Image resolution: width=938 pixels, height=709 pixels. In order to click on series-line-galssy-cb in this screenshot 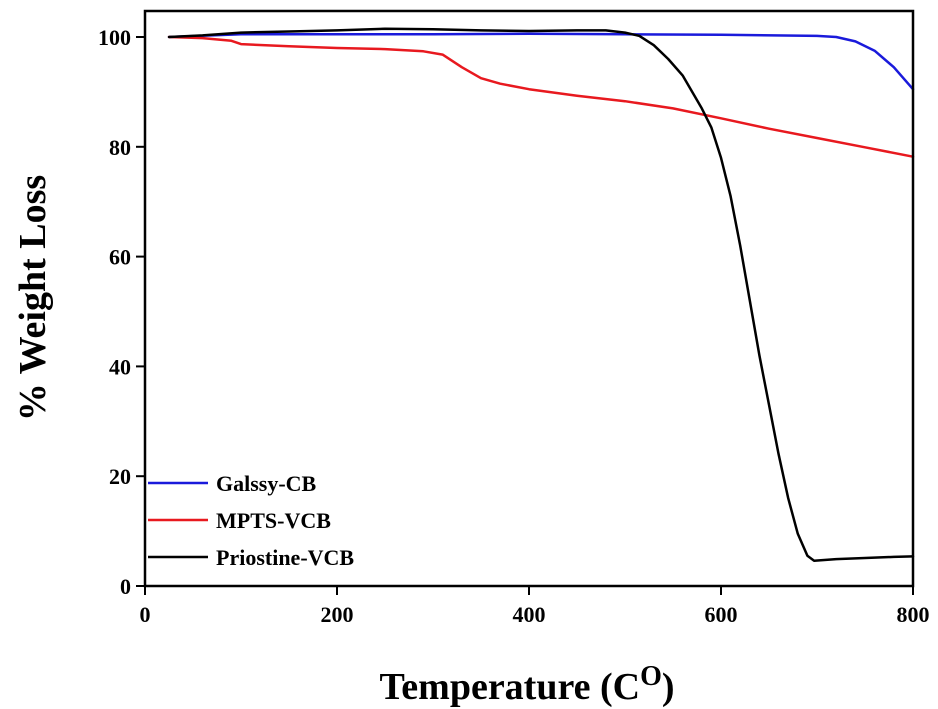, I will do `click(541, 61)`.